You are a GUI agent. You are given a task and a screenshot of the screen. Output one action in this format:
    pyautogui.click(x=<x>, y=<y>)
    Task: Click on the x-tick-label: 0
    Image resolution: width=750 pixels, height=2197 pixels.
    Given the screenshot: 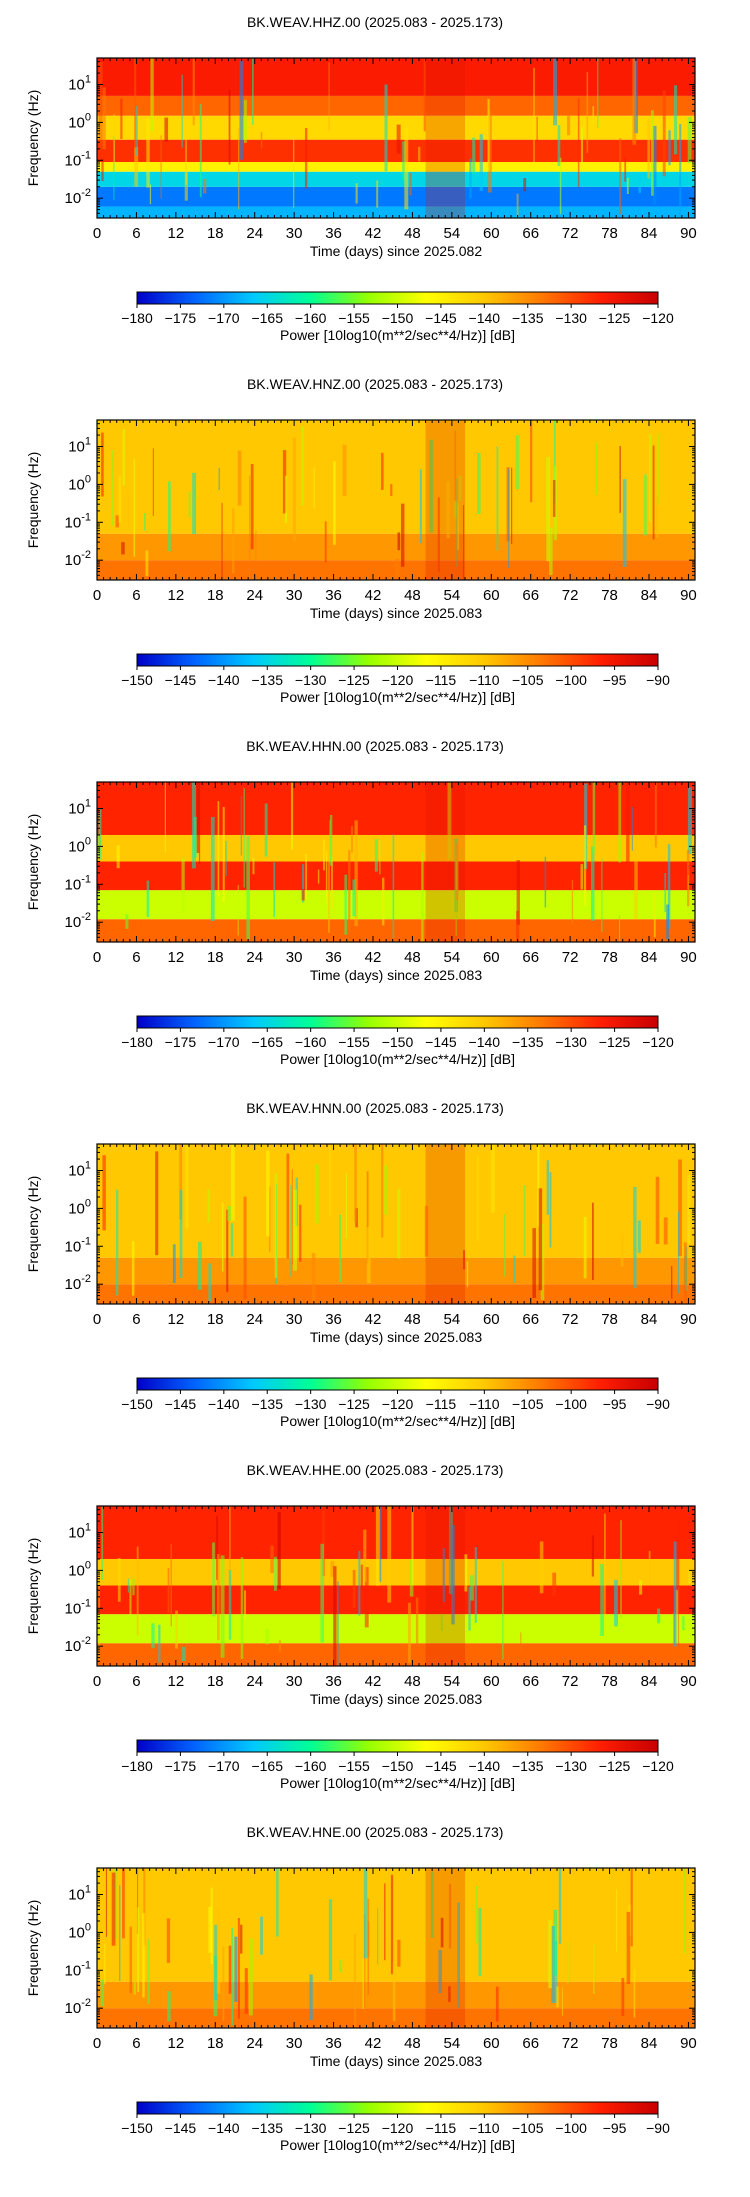 What is the action you would take?
    pyautogui.click(x=97, y=1319)
    